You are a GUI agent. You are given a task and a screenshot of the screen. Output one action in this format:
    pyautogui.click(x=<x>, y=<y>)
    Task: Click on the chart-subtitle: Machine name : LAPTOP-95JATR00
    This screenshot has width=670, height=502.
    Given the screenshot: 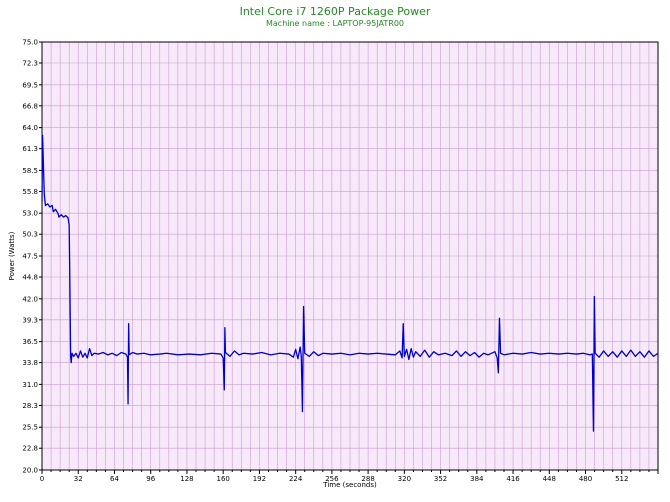 What is the action you would take?
    pyautogui.click(x=335, y=23)
    